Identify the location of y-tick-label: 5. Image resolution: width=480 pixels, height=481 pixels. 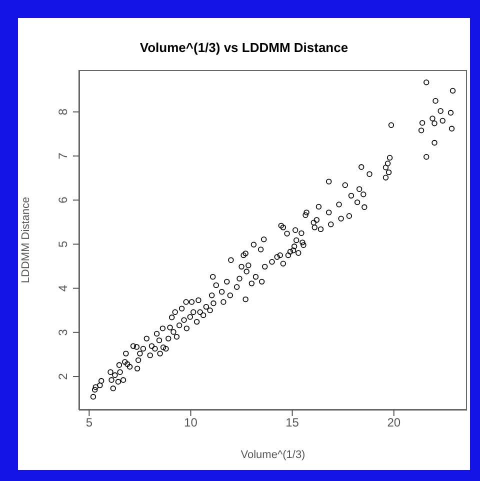
(63, 244).